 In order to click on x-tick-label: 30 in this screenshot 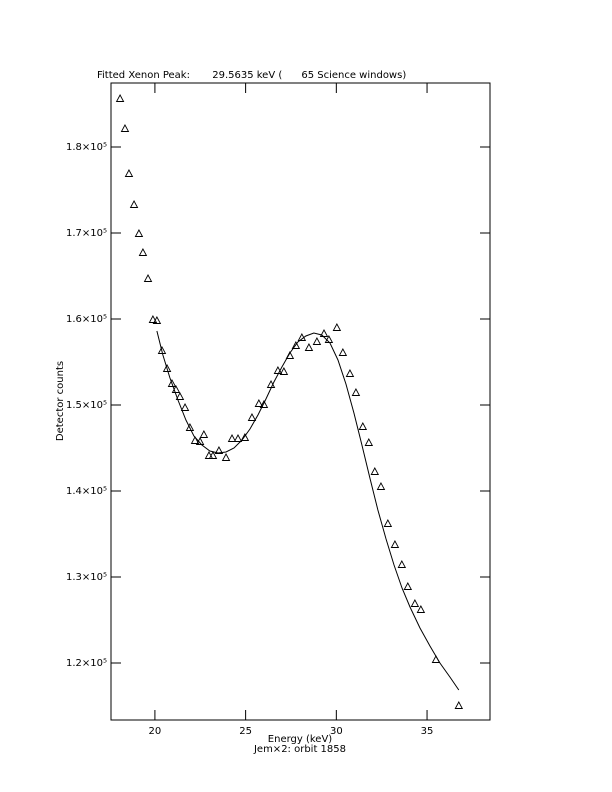, I will do `click(336, 731)`.